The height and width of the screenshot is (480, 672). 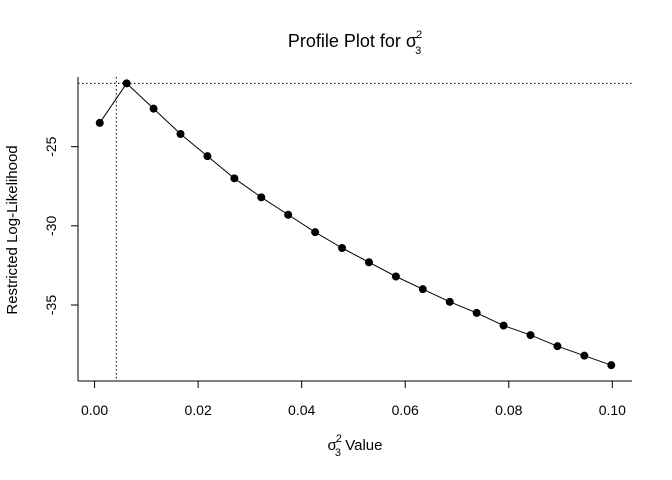 I want to click on xlabel-sigma-symbol: σ, so click(x=333, y=445).